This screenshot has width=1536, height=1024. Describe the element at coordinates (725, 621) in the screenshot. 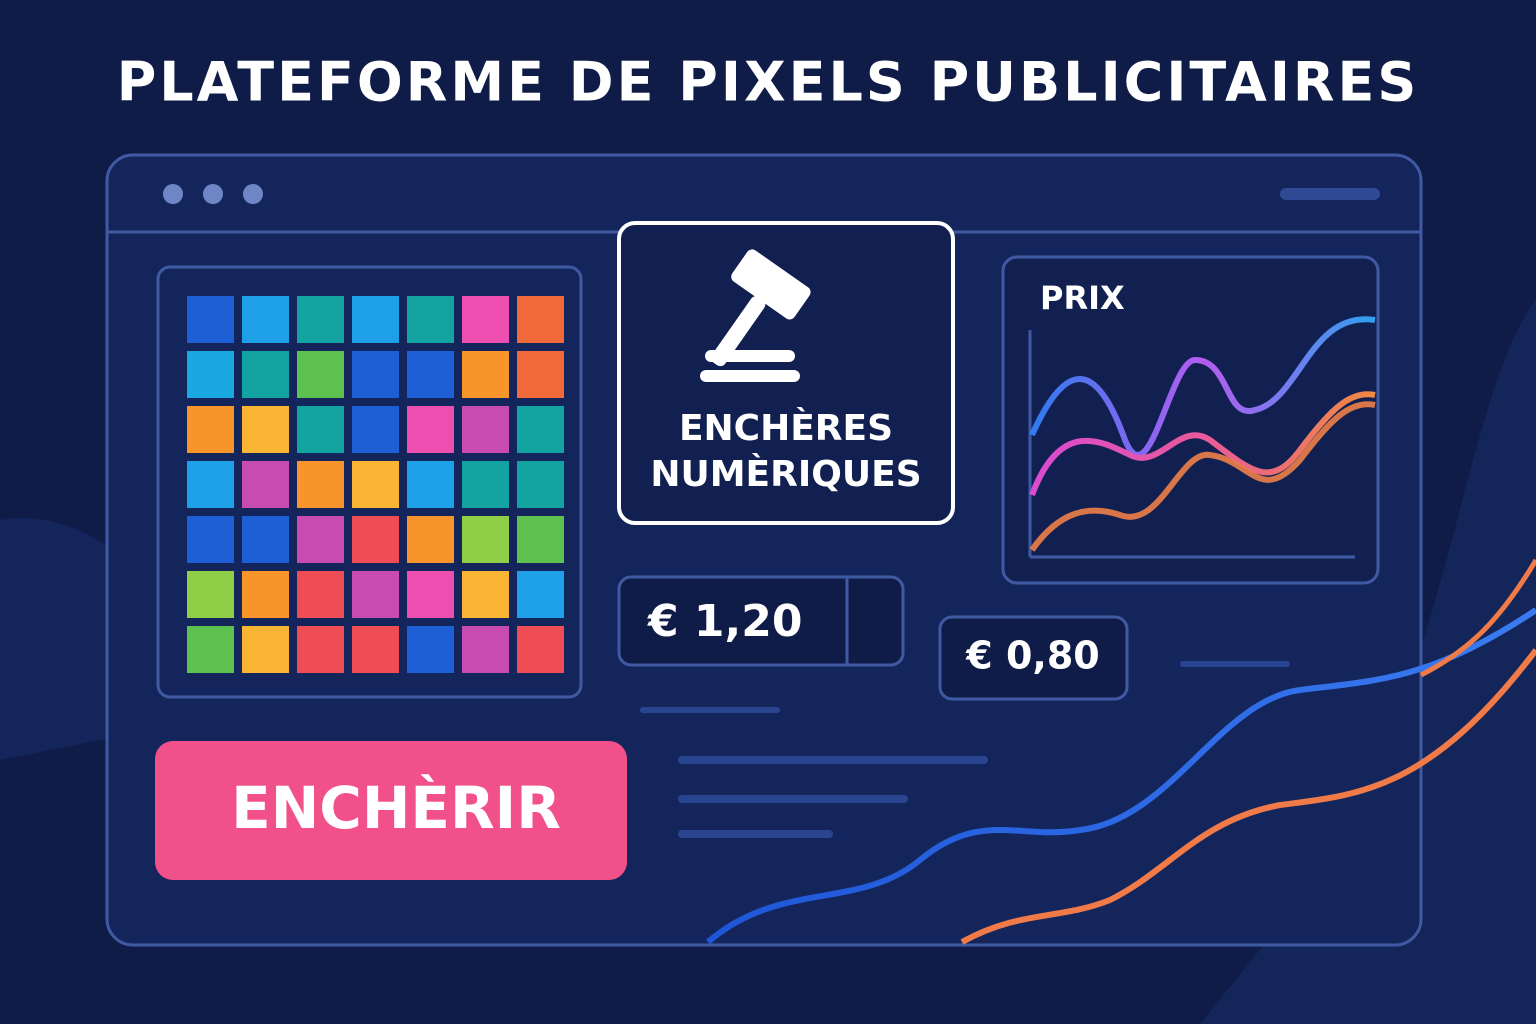

I see `price-value: € 1,20` at that location.